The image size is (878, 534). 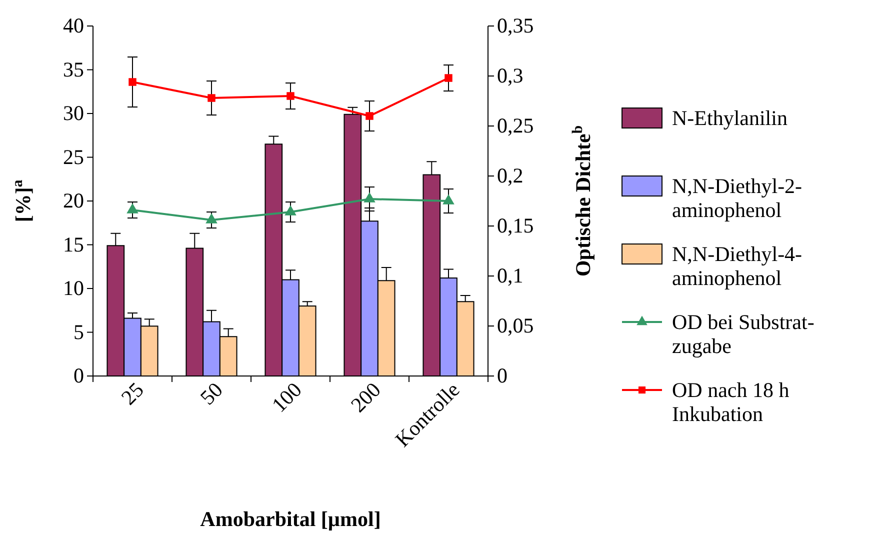 What do you see at coordinates (730, 118) in the screenshot?
I see `legend-label: N-Ethylanilin` at bounding box center [730, 118].